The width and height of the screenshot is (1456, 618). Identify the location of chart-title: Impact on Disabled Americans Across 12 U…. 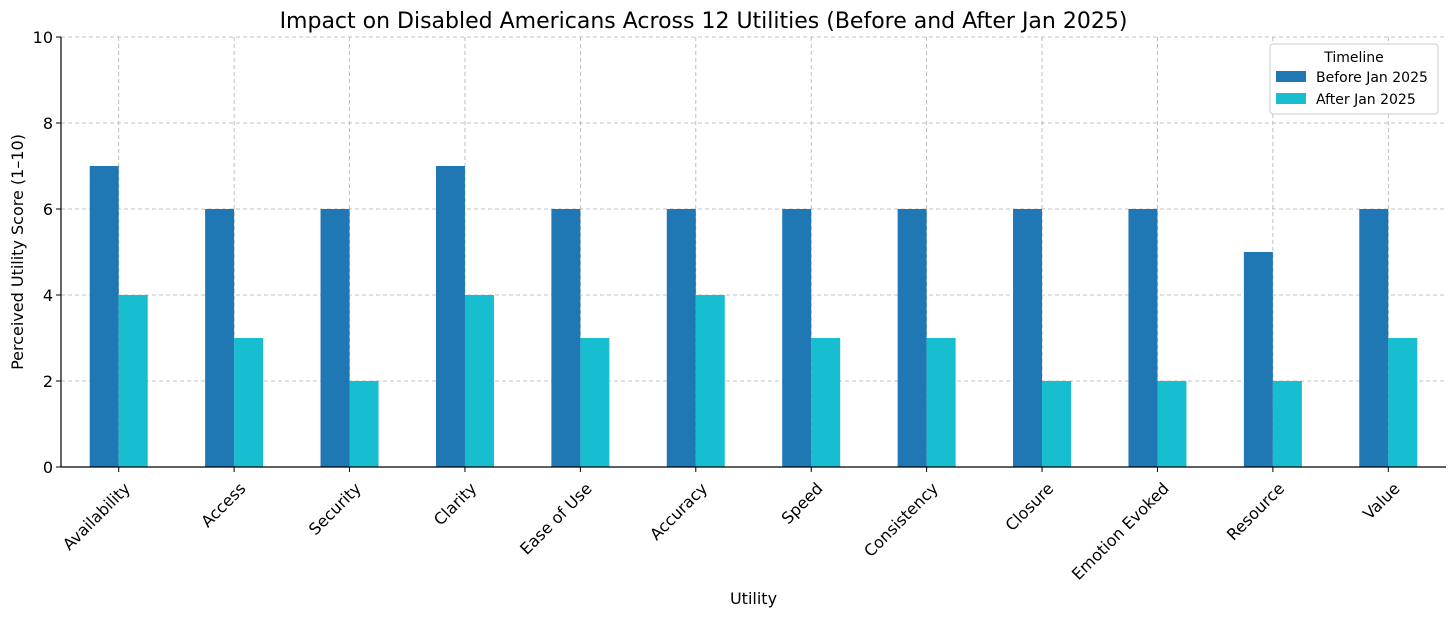
(704, 21).